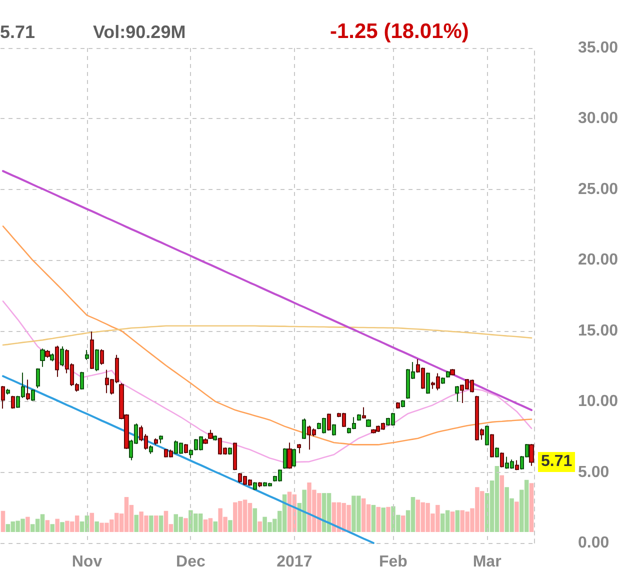 The image size is (625, 582). Describe the element at coordinates (594, 472) in the screenshot. I see `y-tick-label: 5.00` at that location.